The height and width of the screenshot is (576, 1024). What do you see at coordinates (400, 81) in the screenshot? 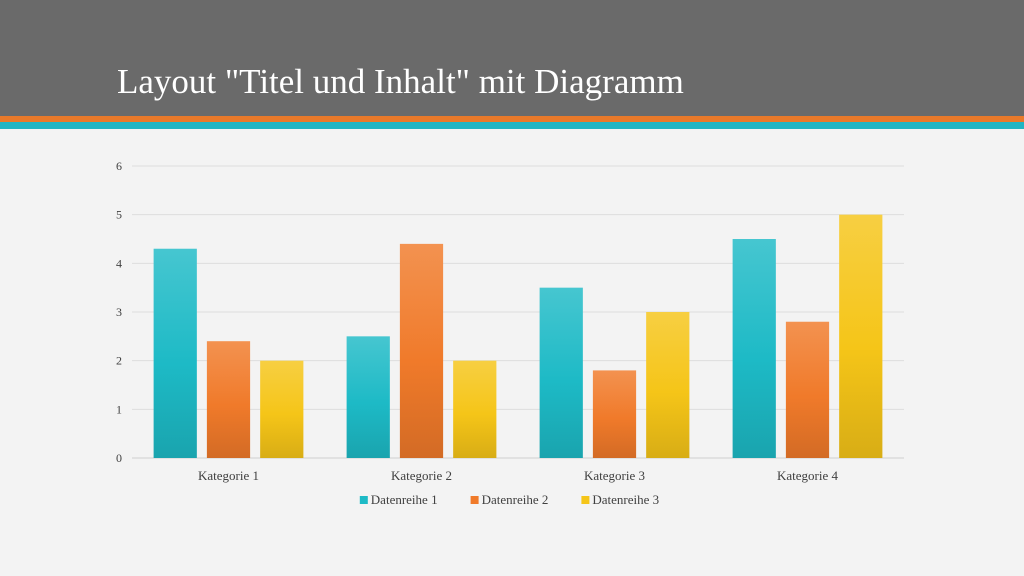
I see `slide-title: Layout "Titel und Inhalt" mit Diagramm` at bounding box center [400, 81].